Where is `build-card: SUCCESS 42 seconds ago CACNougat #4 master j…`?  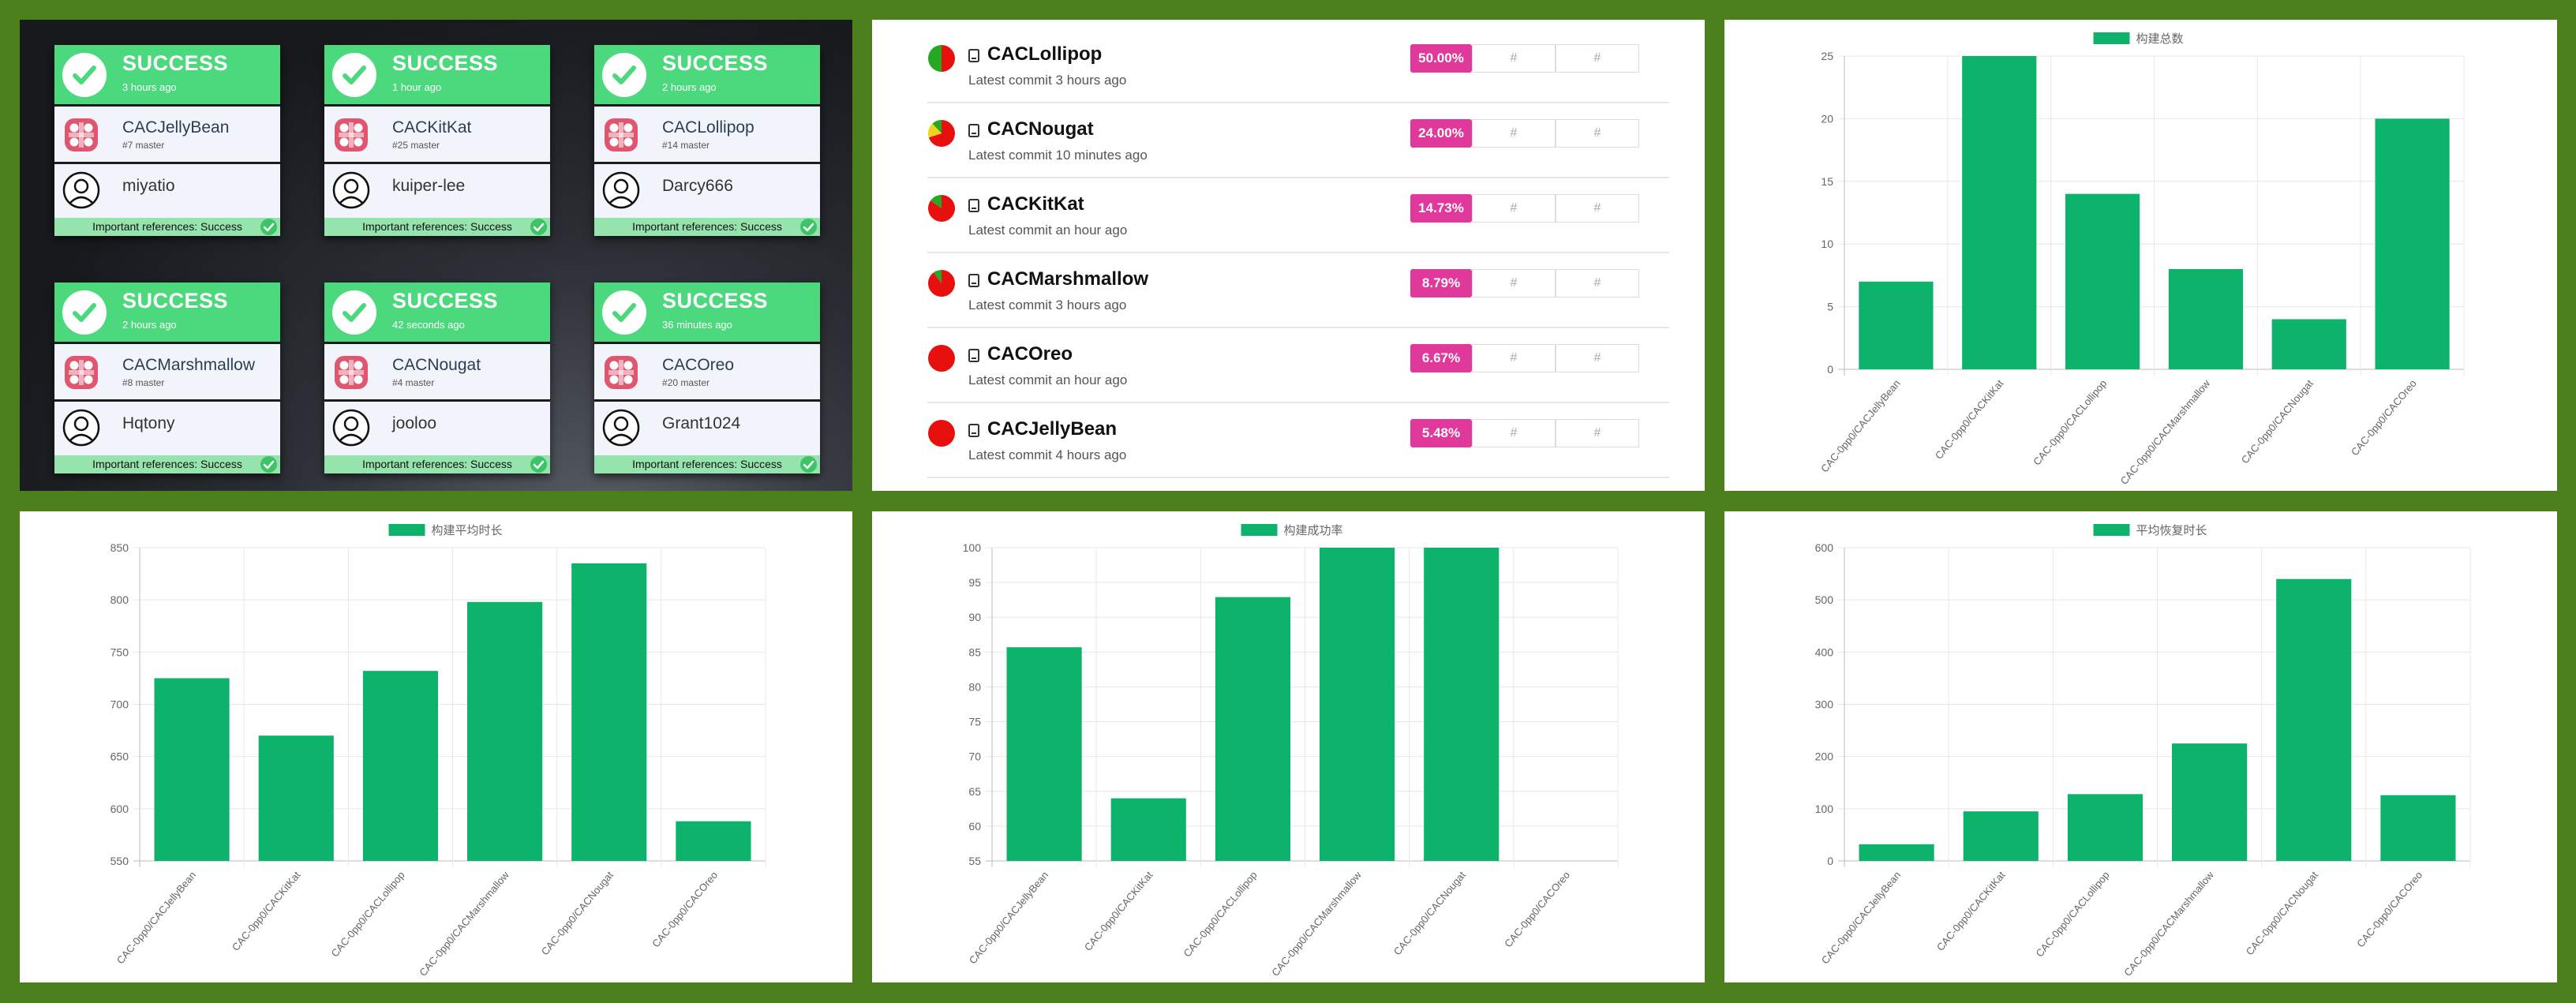 build-card: SUCCESS 42 seconds ago CACNougat #4 master j… is located at coordinates (437, 378).